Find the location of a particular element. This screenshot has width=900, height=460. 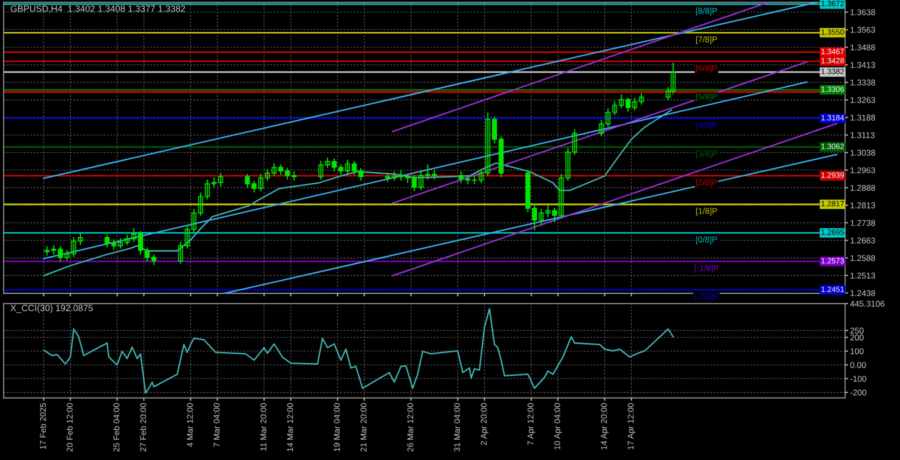

y-tick-label: 1.3563 is located at coordinates (863, 29).